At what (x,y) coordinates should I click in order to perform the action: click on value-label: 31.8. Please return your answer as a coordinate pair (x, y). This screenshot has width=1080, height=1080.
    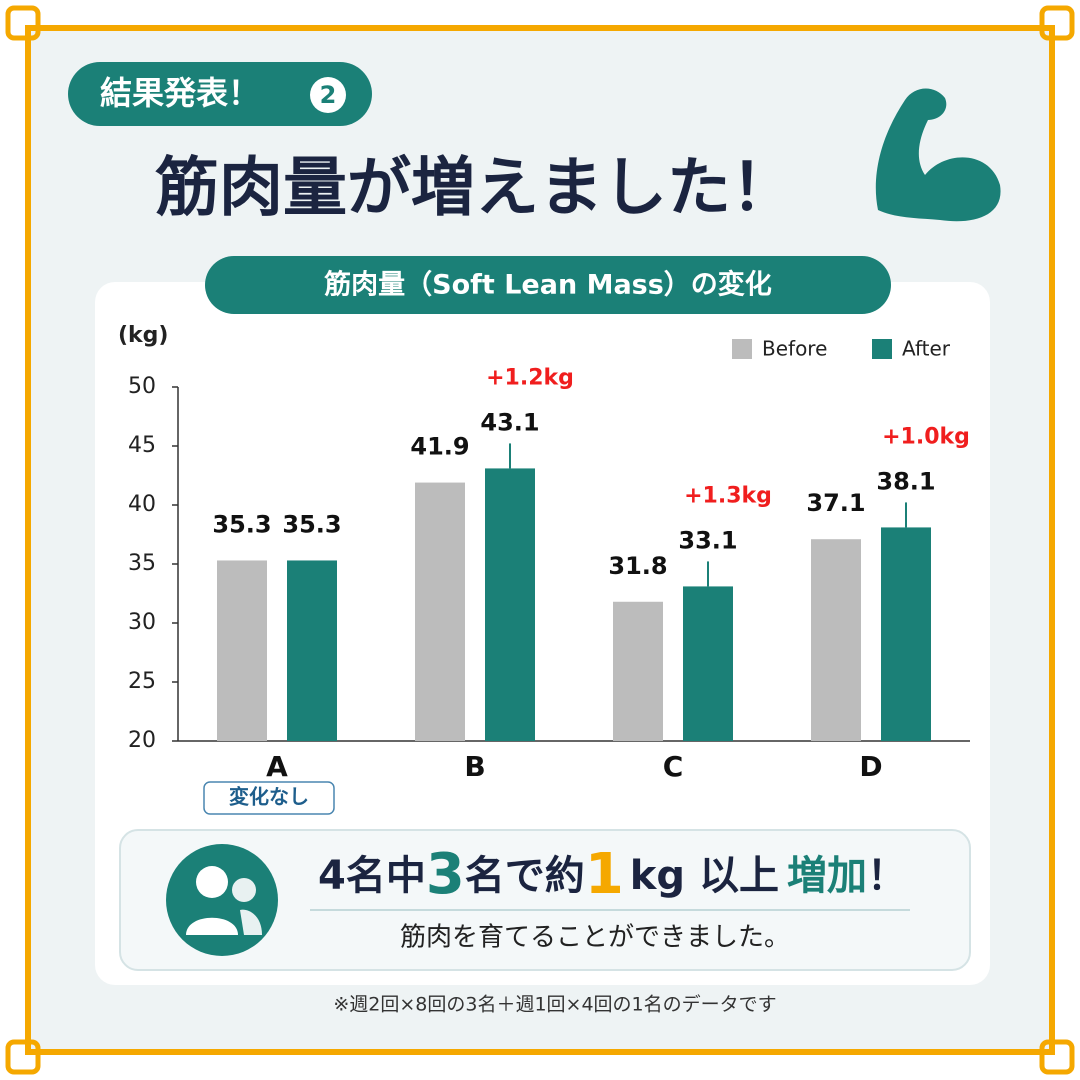
    Looking at the image, I should click on (637, 566).